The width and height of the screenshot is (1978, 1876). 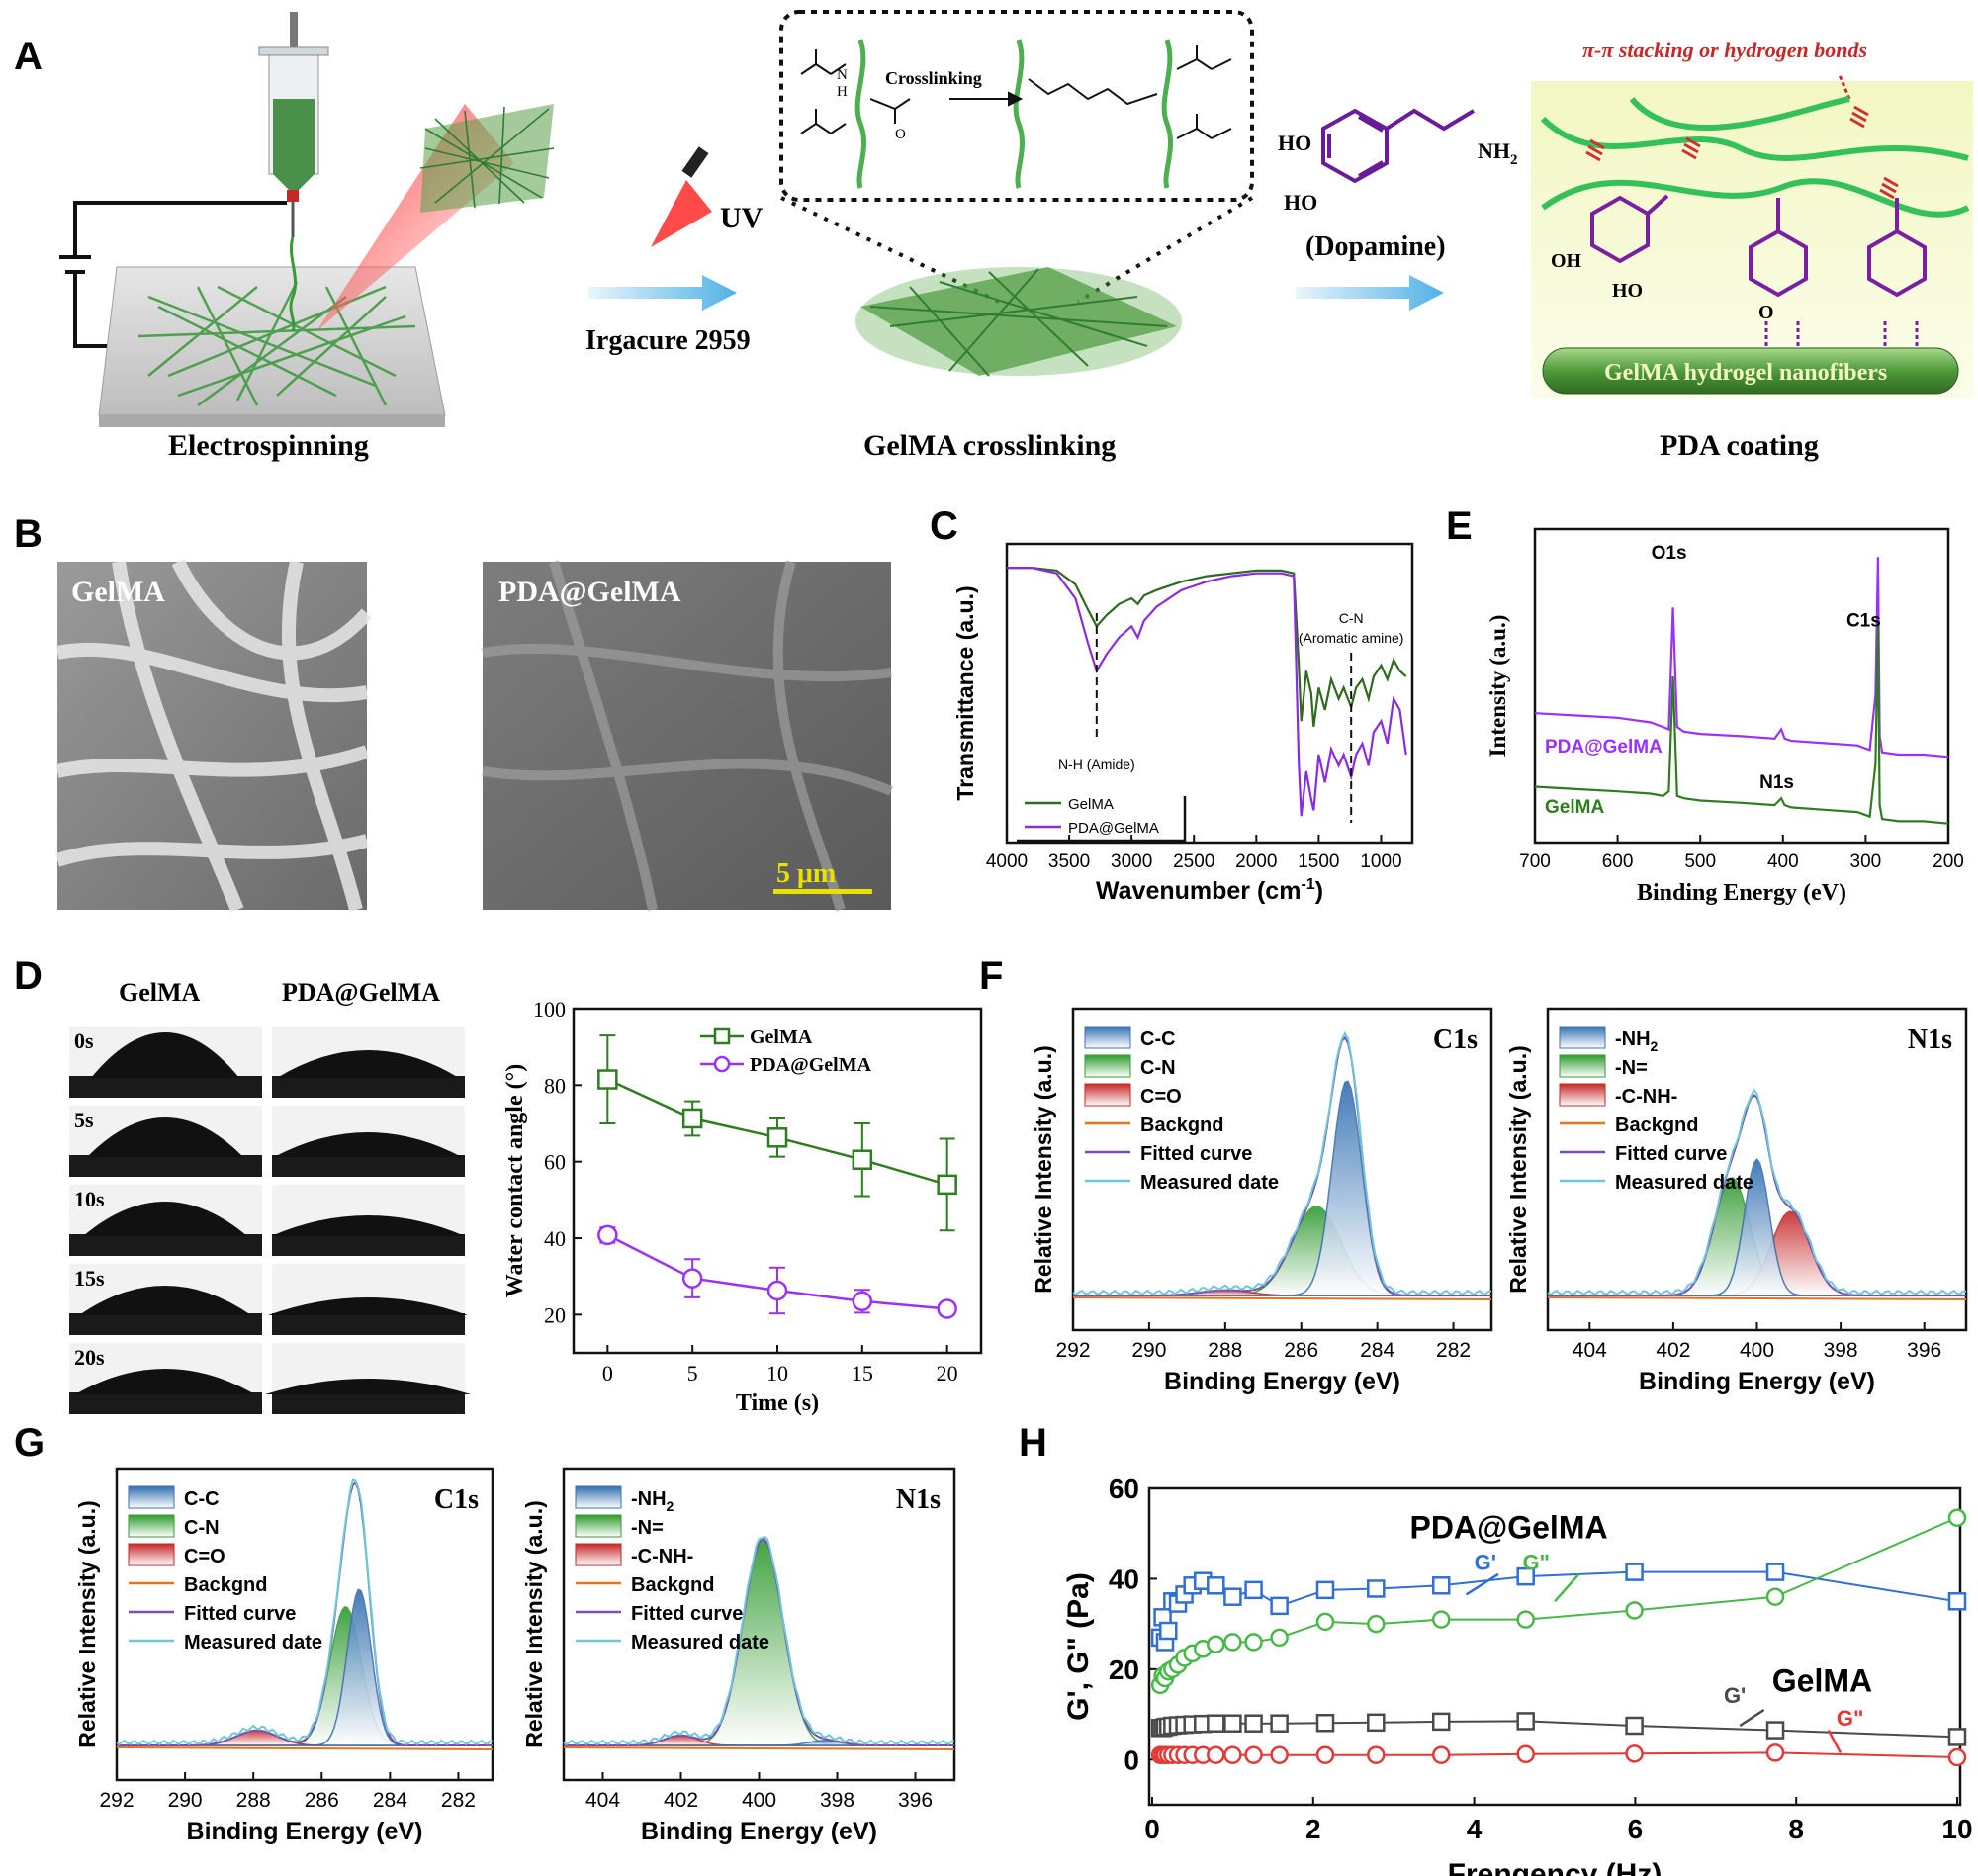 I want to click on h-x-tick-label: 2, so click(x=1313, y=1829).